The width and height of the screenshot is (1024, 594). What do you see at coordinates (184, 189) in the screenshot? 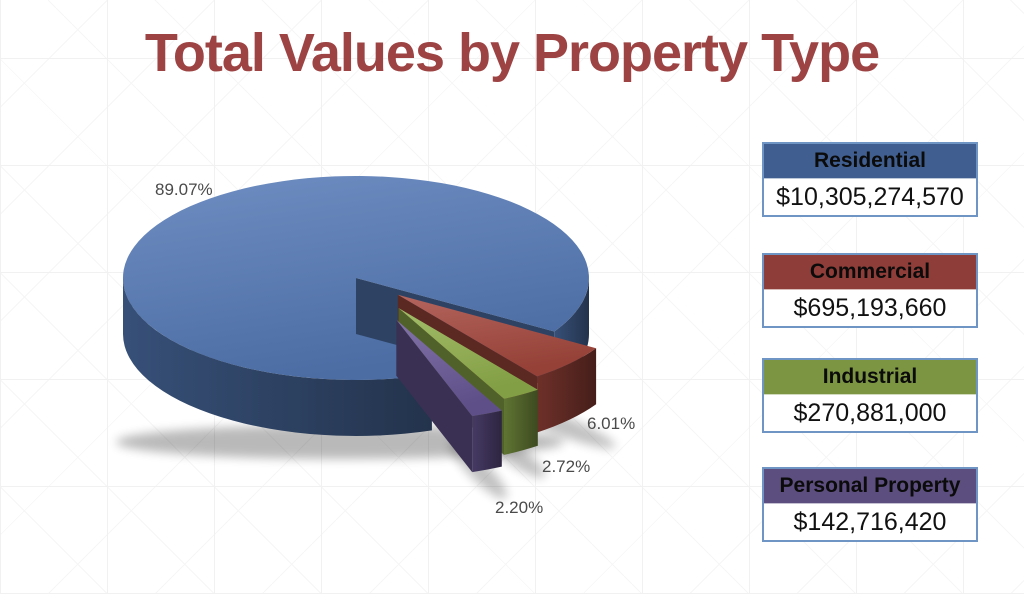
I see `pie-percent-label-residential: 89.07%` at bounding box center [184, 189].